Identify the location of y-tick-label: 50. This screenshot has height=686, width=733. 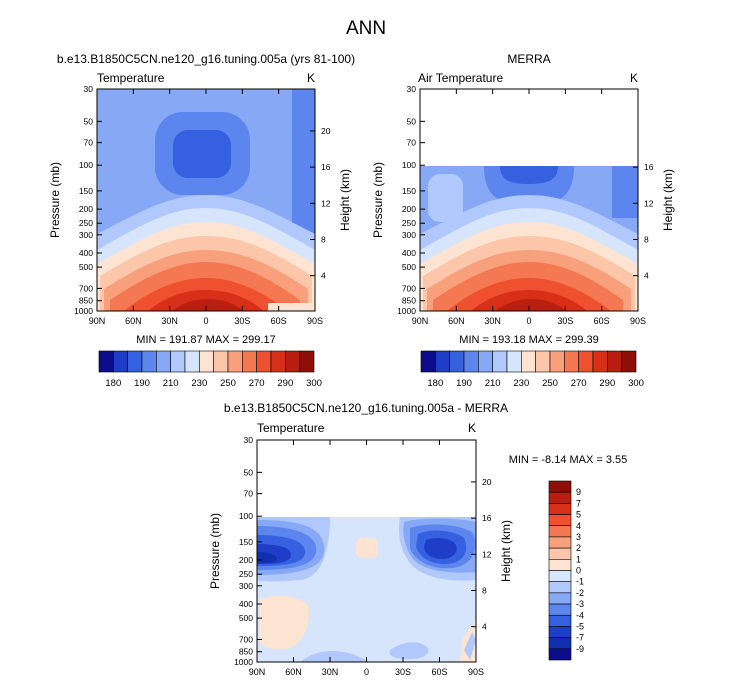
(89, 121).